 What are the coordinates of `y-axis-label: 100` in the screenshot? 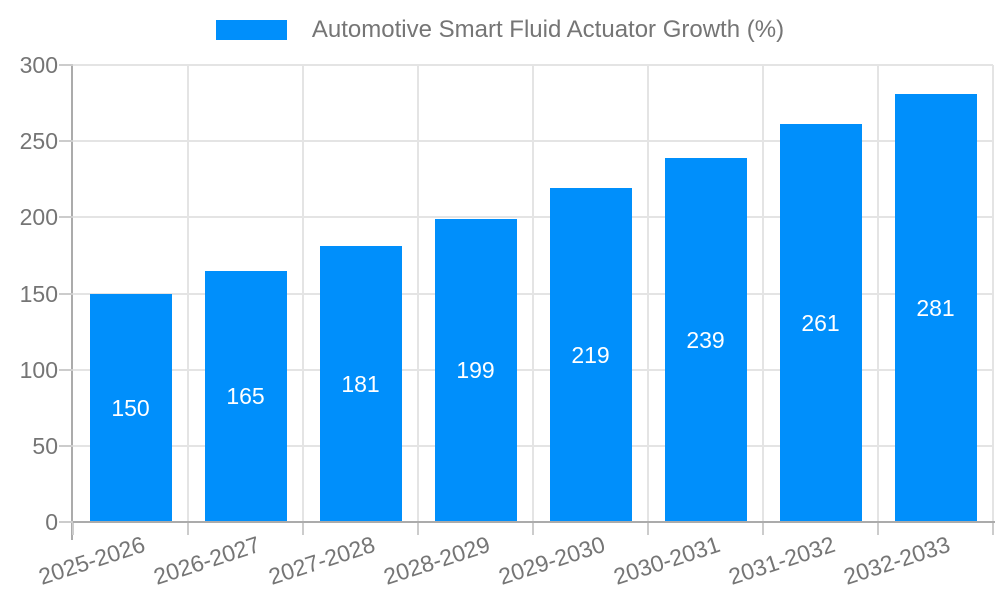 It's located at (38, 369).